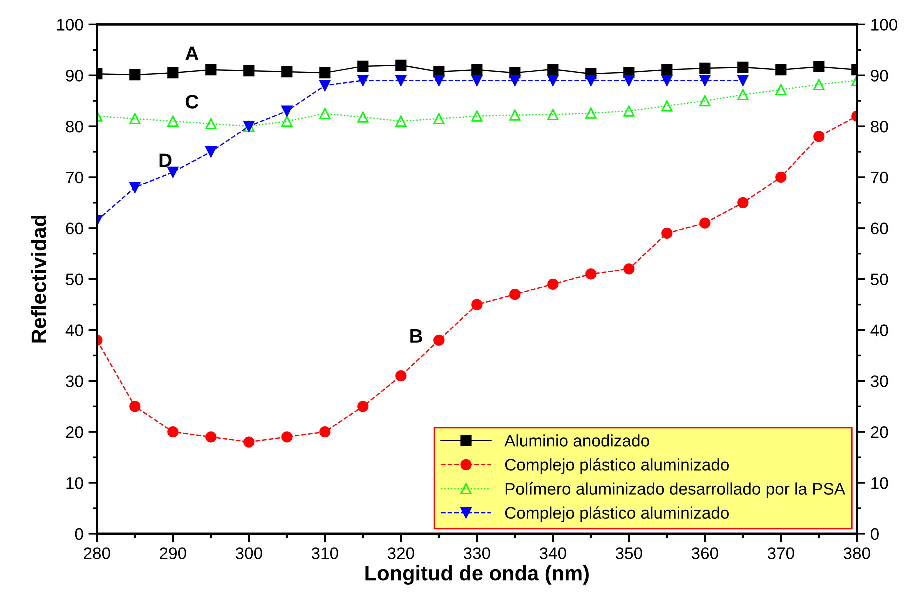 The height and width of the screenshot is (602, 908). What do you see at coordinates (416, 336) in the screenshot?
I see `annotation: B` at bounding box center [416, 336].